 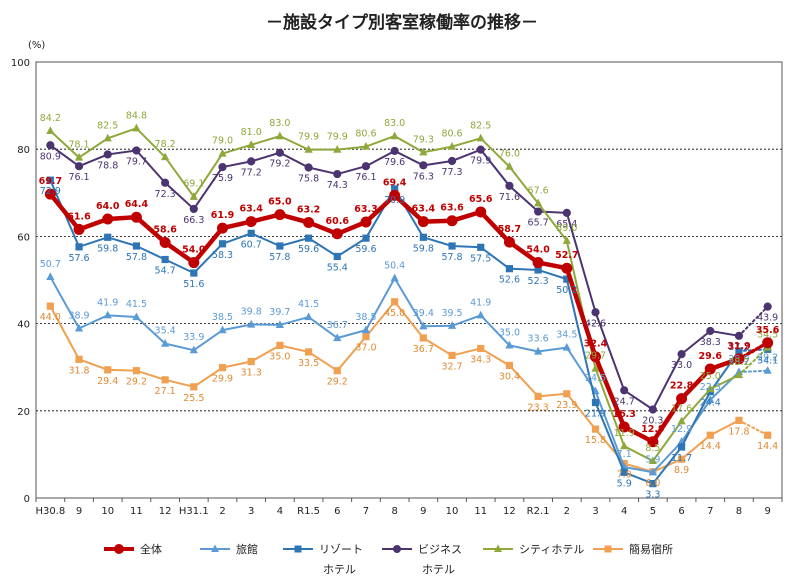 What do you see at coordinates (538, 407) in the screenshot?
I see `data-label-simple: 23.3` at bounding box center [538, 407].